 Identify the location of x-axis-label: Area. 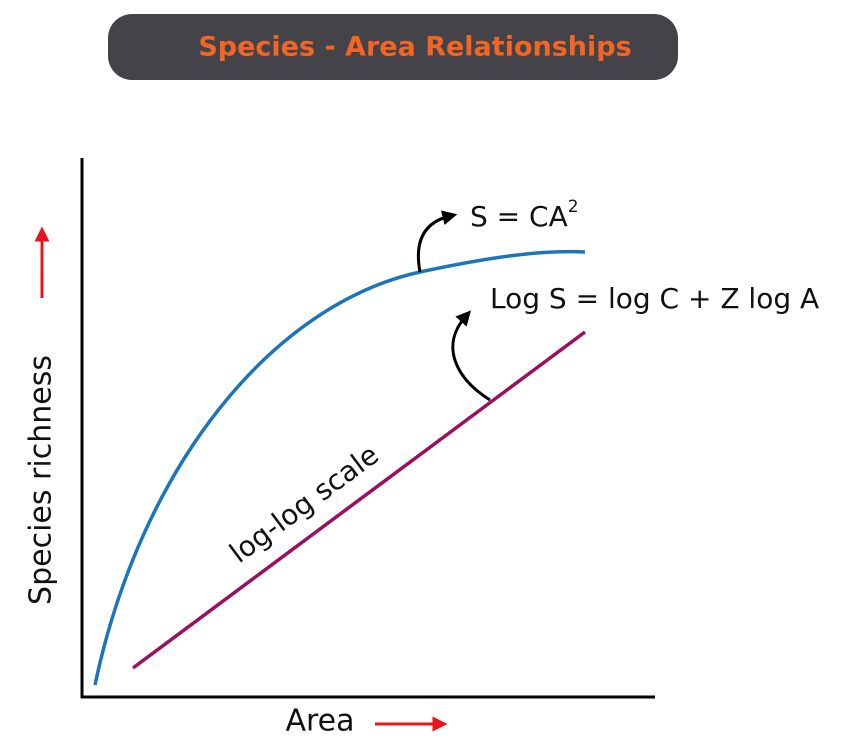
(319, 721).